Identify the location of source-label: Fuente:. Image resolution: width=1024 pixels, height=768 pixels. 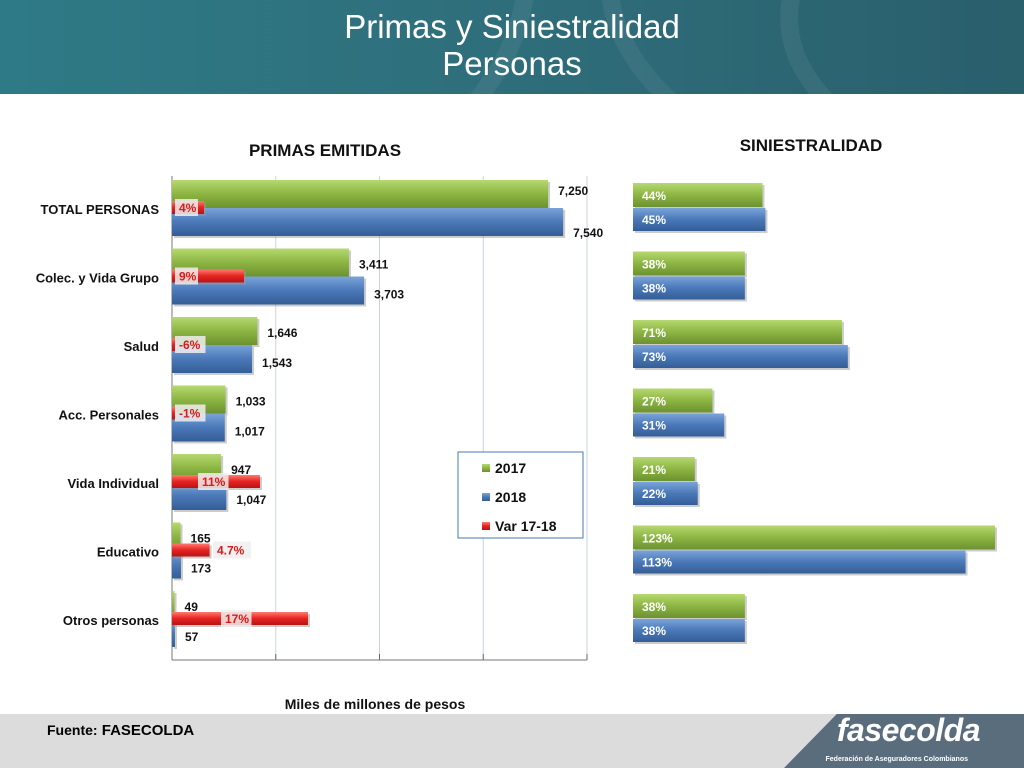
(72, 730).